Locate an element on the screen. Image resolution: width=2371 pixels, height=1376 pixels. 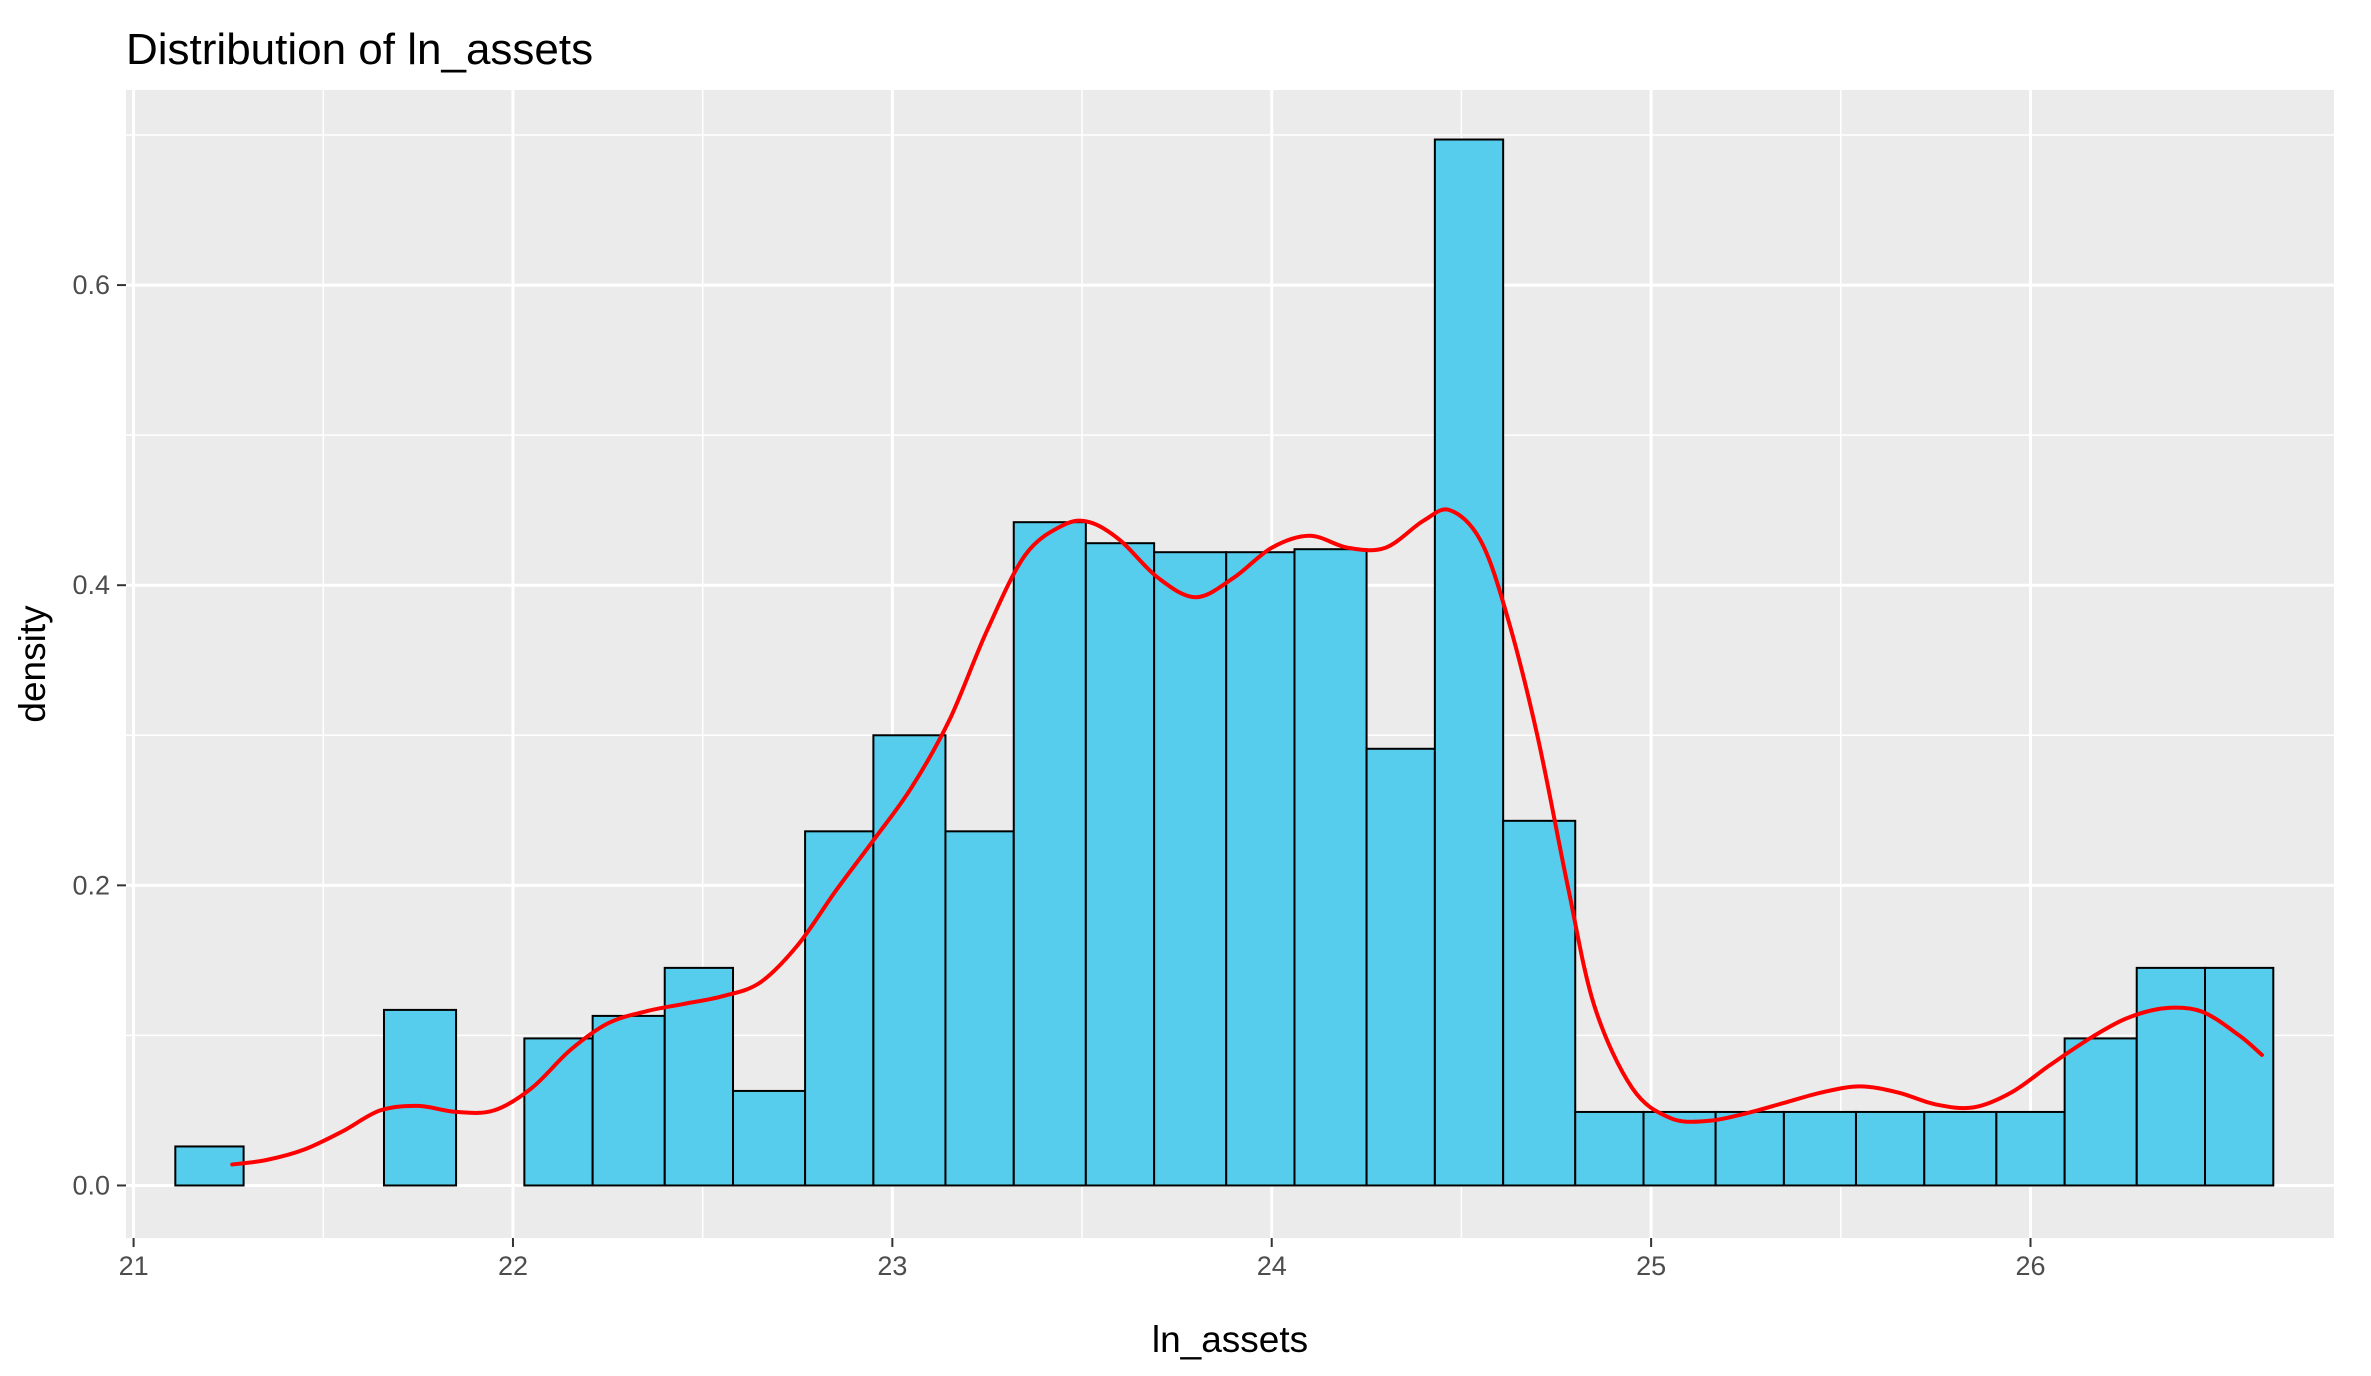
y-axis-title: density is located at coordinates (32, 664).